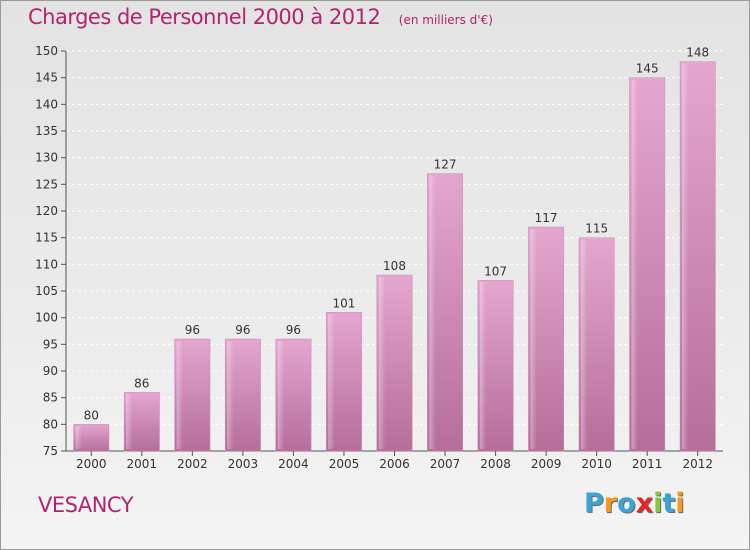 The height and width of the screenshot is (550, 750). Describe the element at coordinates (697, 53) in the screenshot. I see `bar-value-label: 148` at that location.